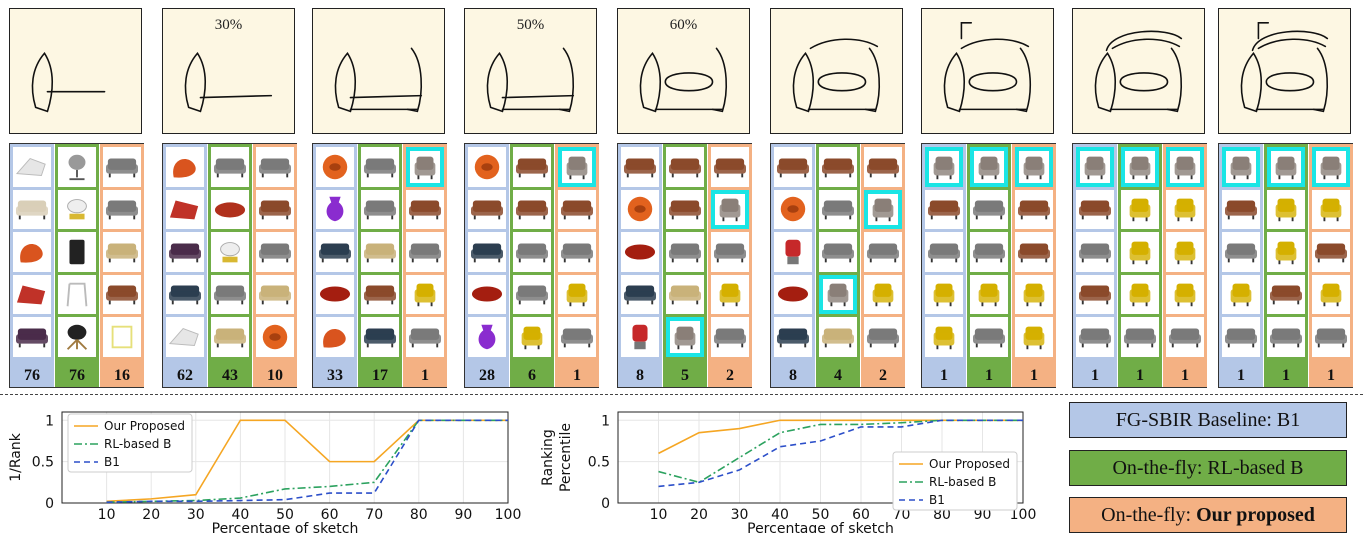  What do you see at coordinates (307, 461) in the screenshot?
I see `series-line-b1` at bounding box center [307, 461].